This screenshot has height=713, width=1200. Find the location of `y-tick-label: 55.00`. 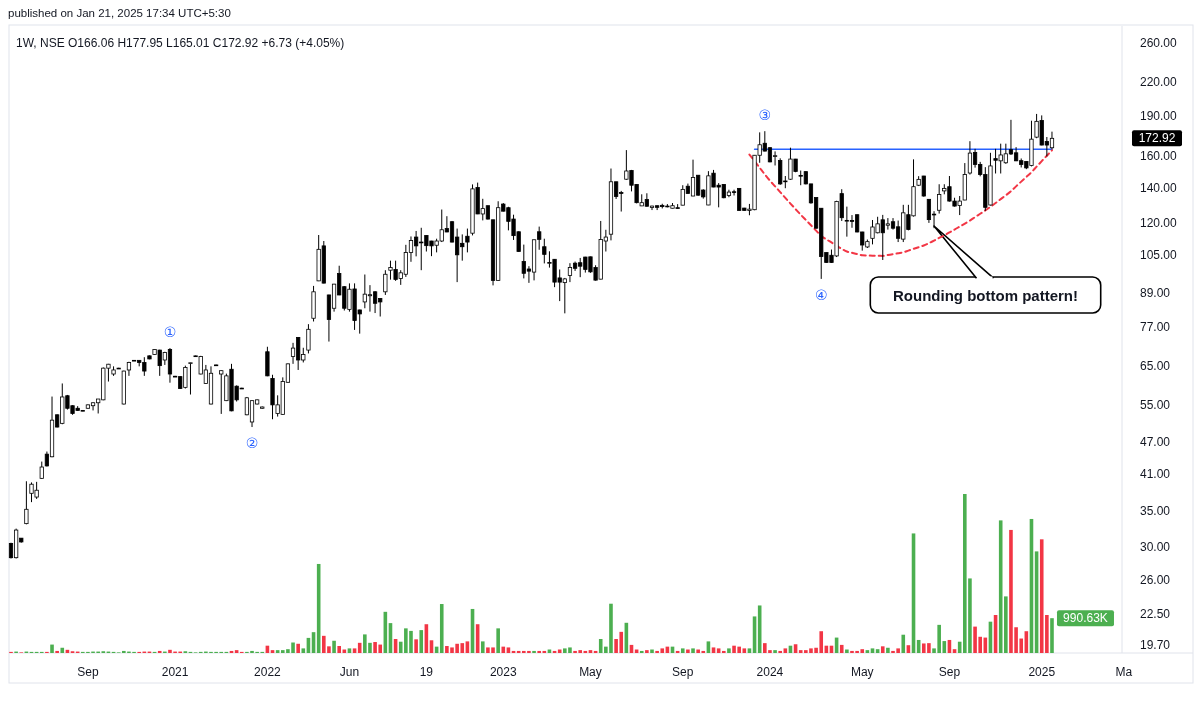

y-tick-label: 55.00 is located at coordinates (1155, 405).